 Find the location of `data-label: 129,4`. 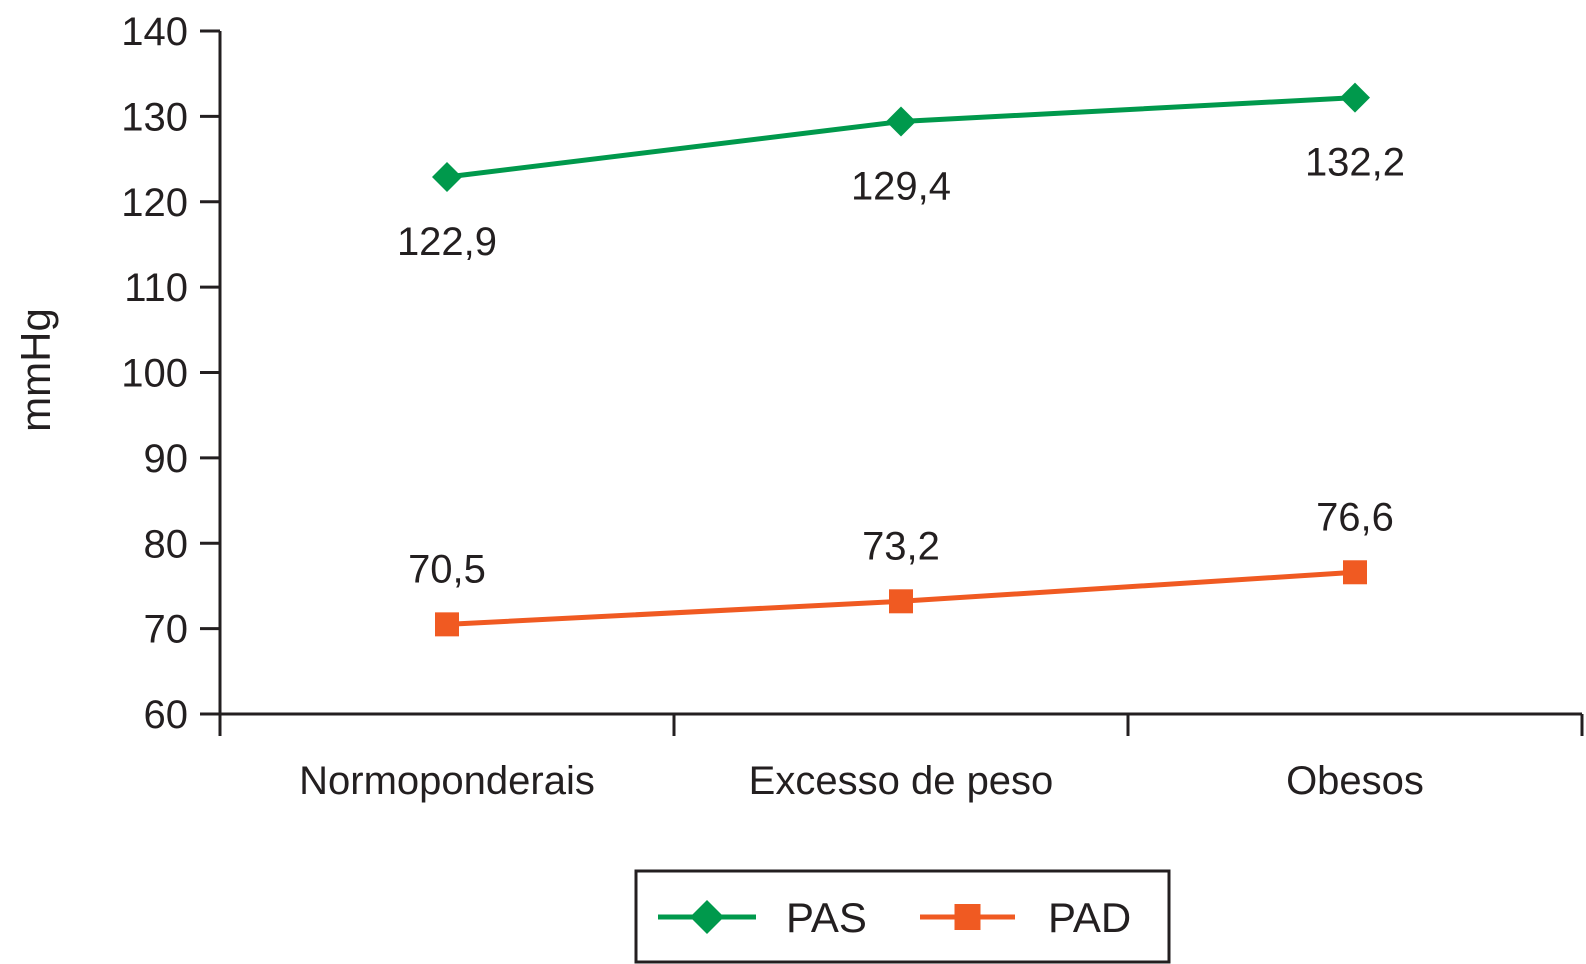

data-label: 129,4 is located at coordinates (901, 186).